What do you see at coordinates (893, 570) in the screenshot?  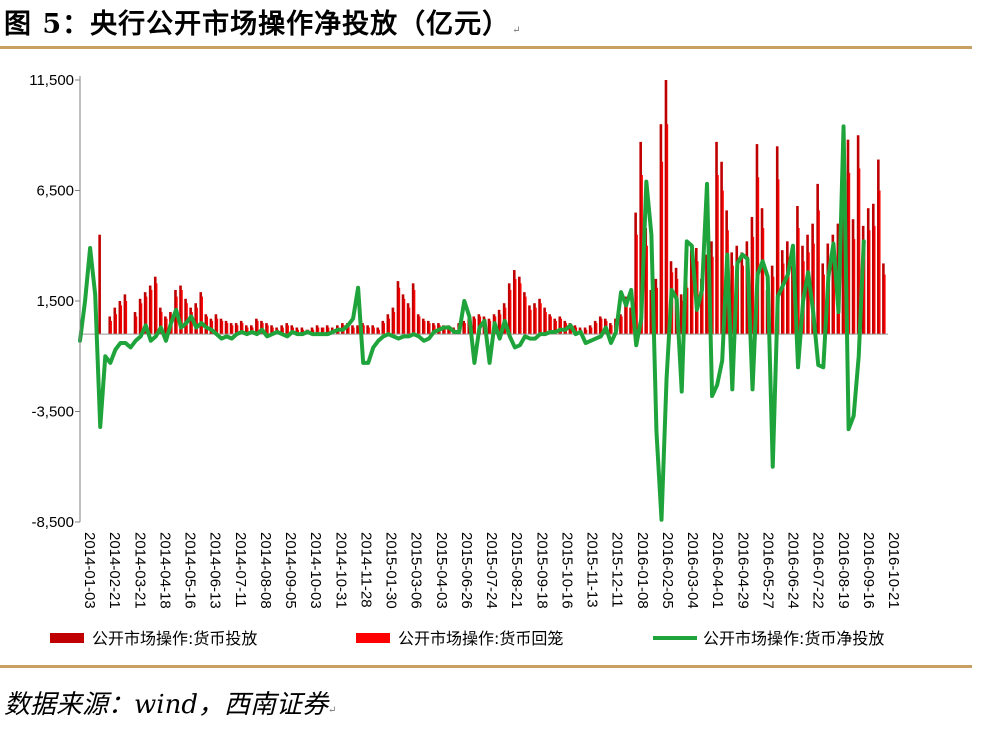 I see `x-tick-label: 2016-10-21` at bounding box center [893, 570].